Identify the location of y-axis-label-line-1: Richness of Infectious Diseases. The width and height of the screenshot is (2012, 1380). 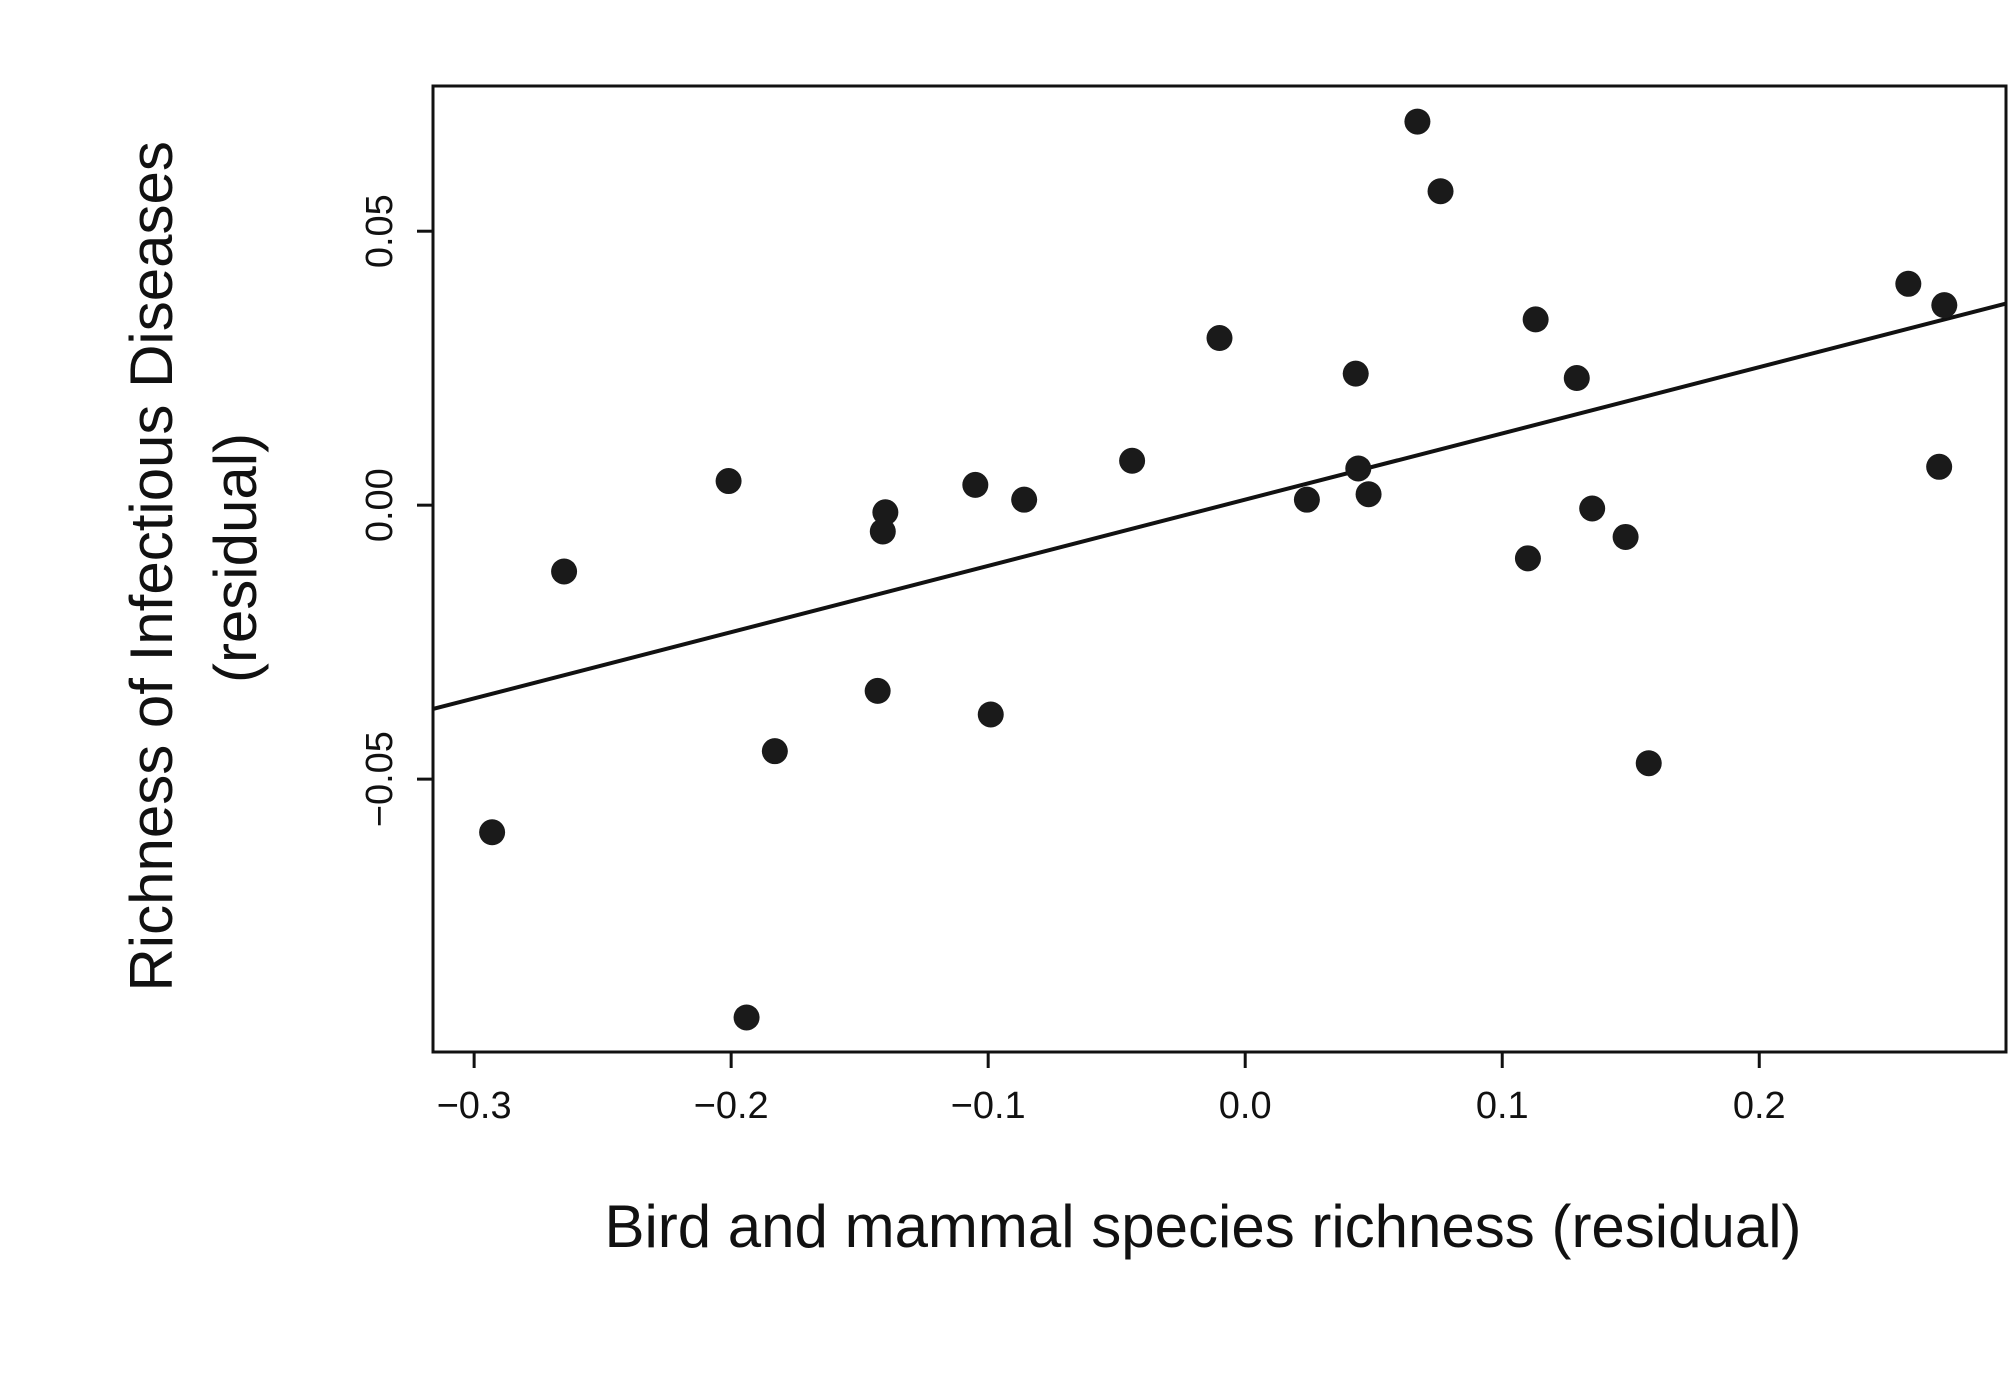
(151, 566).